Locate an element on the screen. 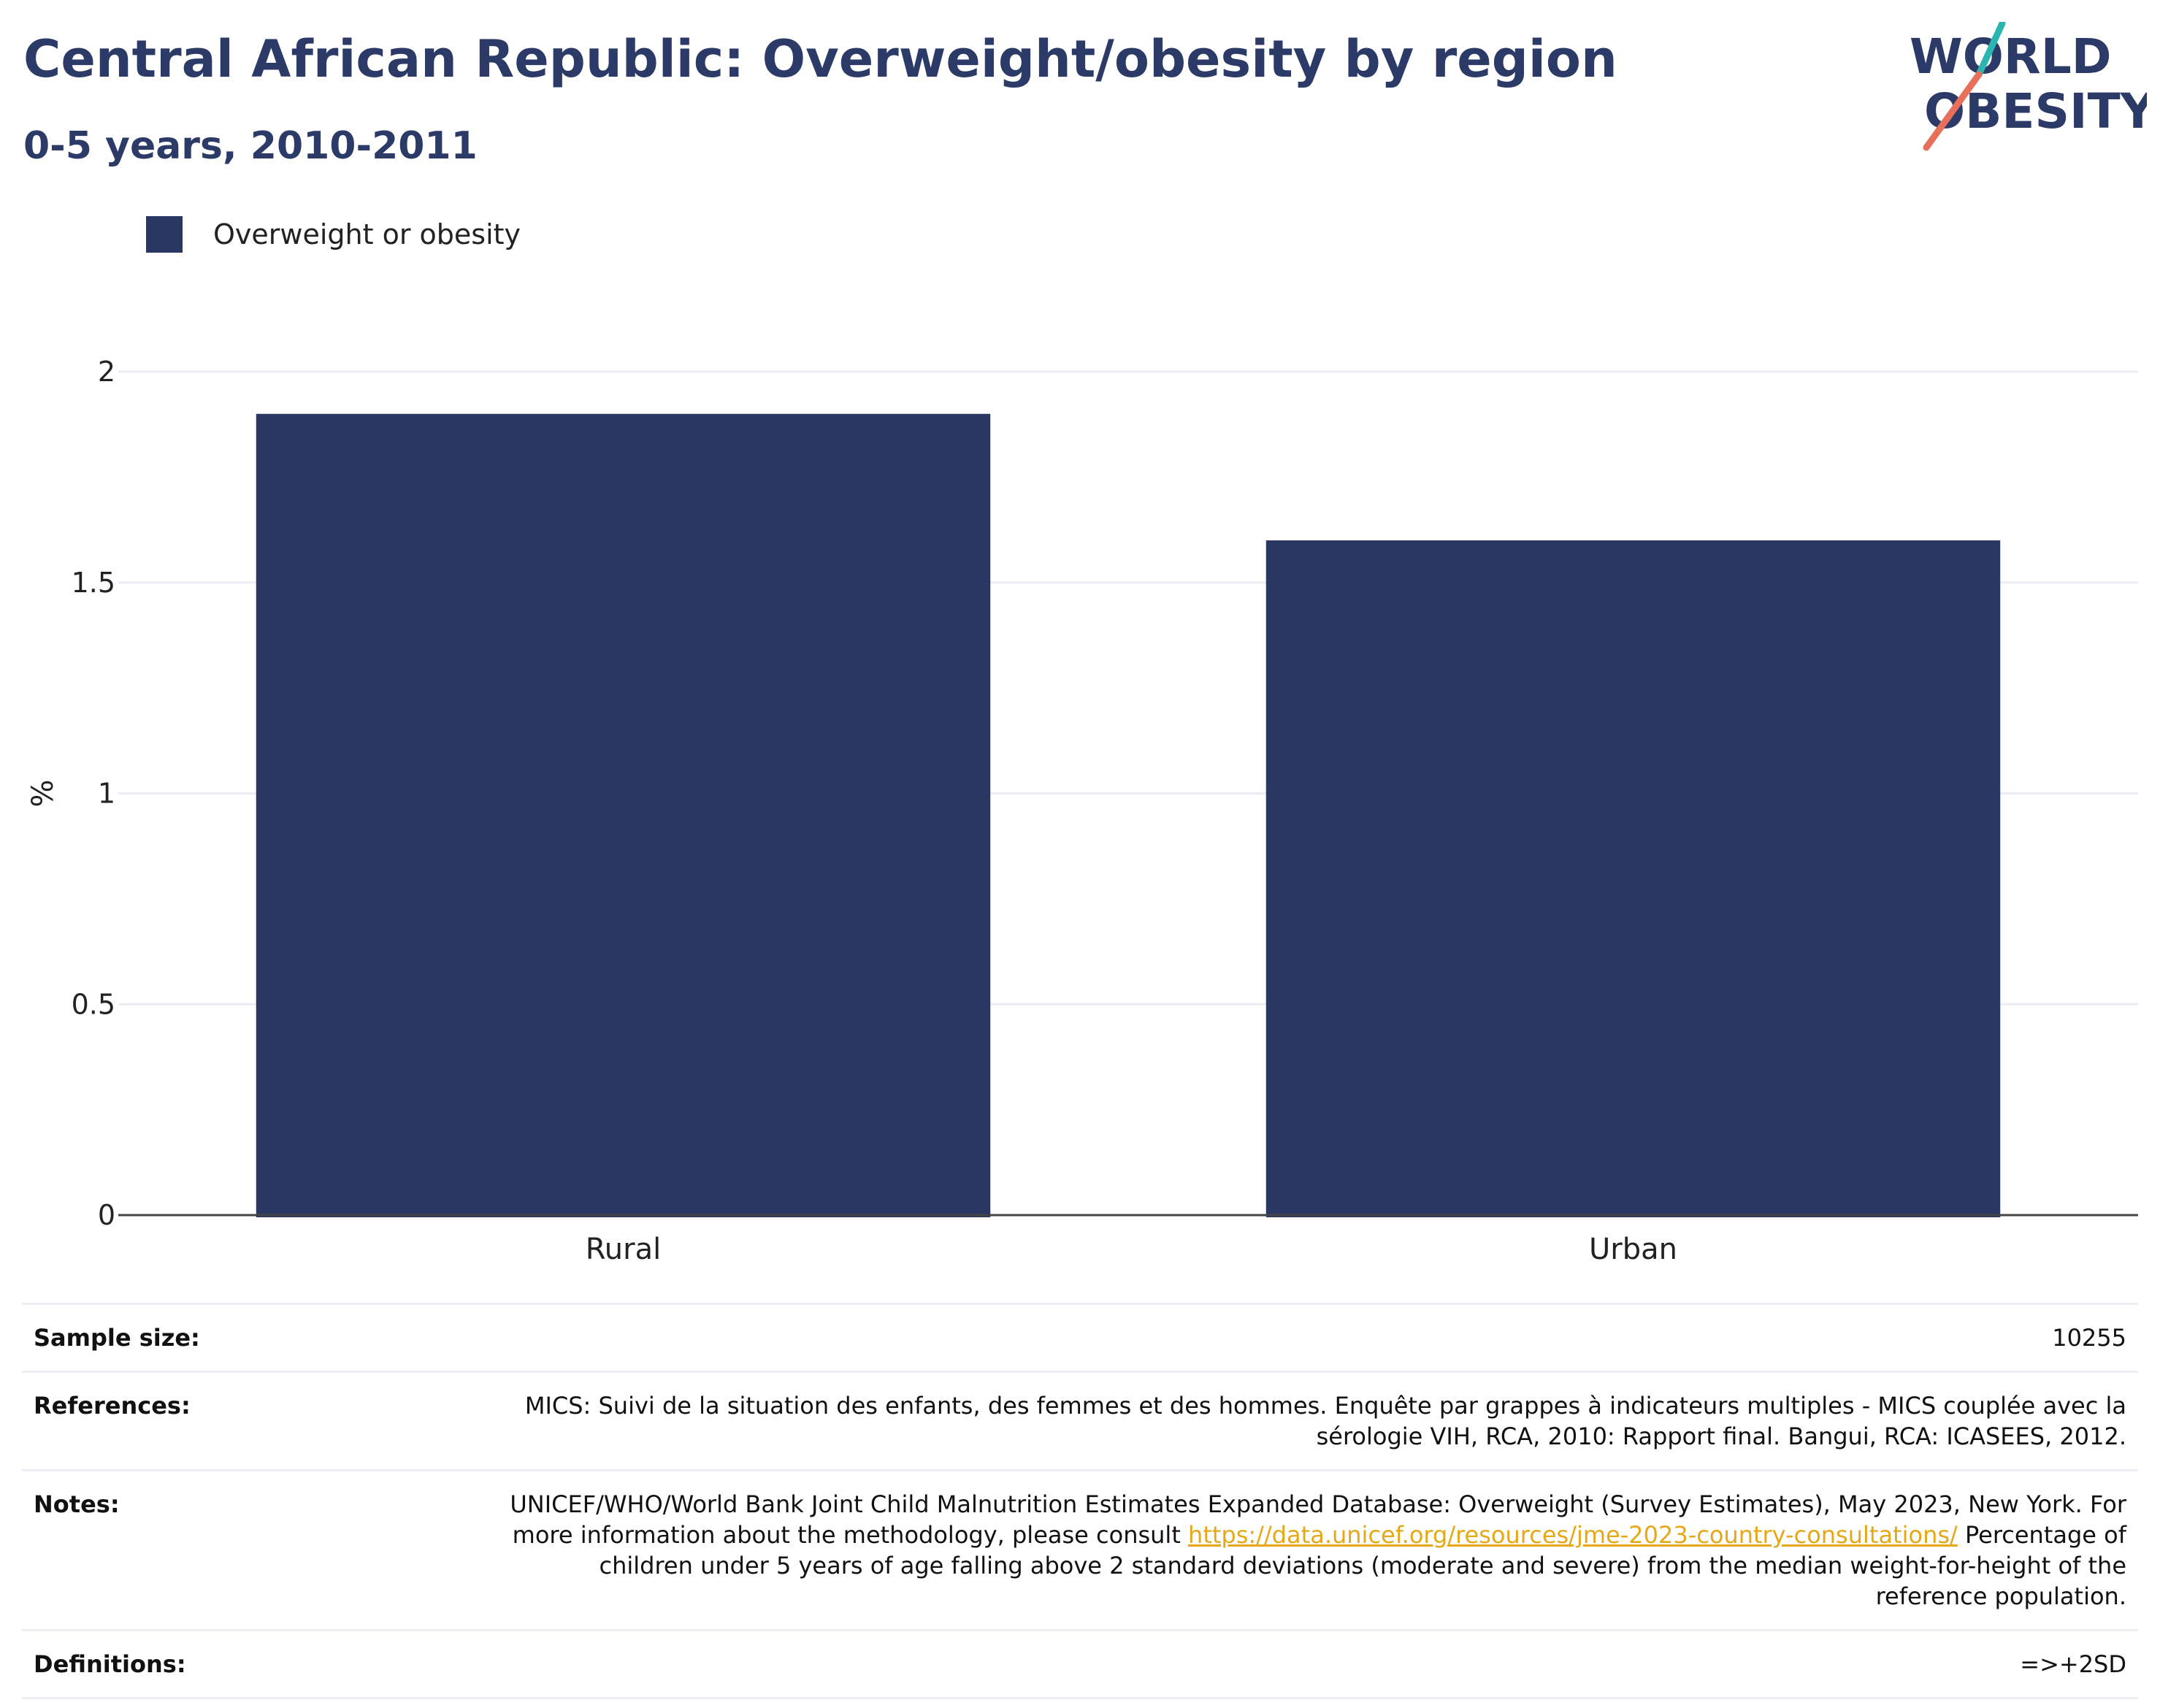 The height and width of the screenshot is (1708, 2160). sample-size-row: Sample size: 10255 is located at coordinates (1080, 1338).